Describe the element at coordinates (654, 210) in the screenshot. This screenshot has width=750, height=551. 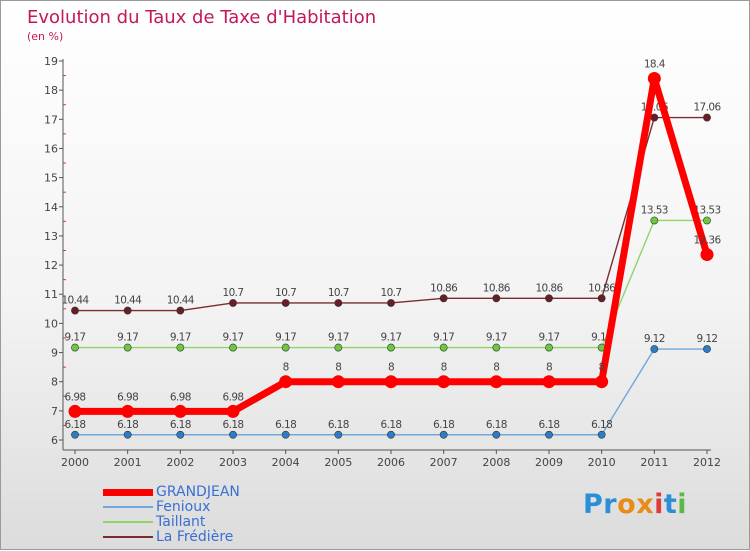
I see `data-label: 13.53` at that location.